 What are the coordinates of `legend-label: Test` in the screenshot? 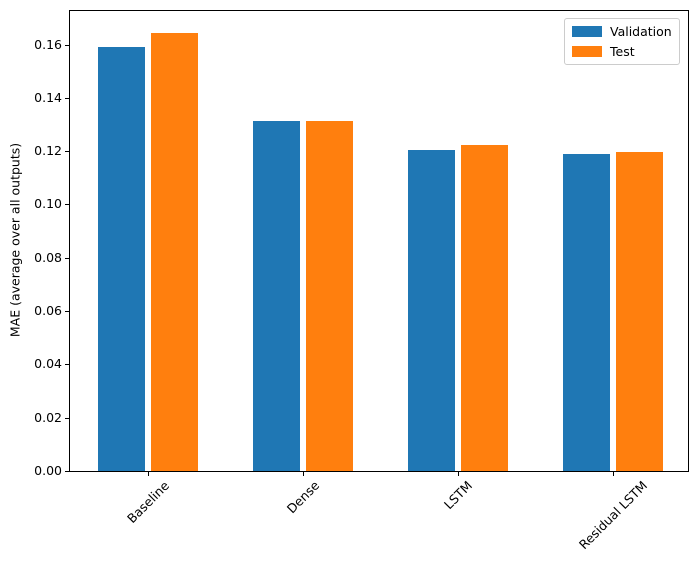 It's located at (622, 51).